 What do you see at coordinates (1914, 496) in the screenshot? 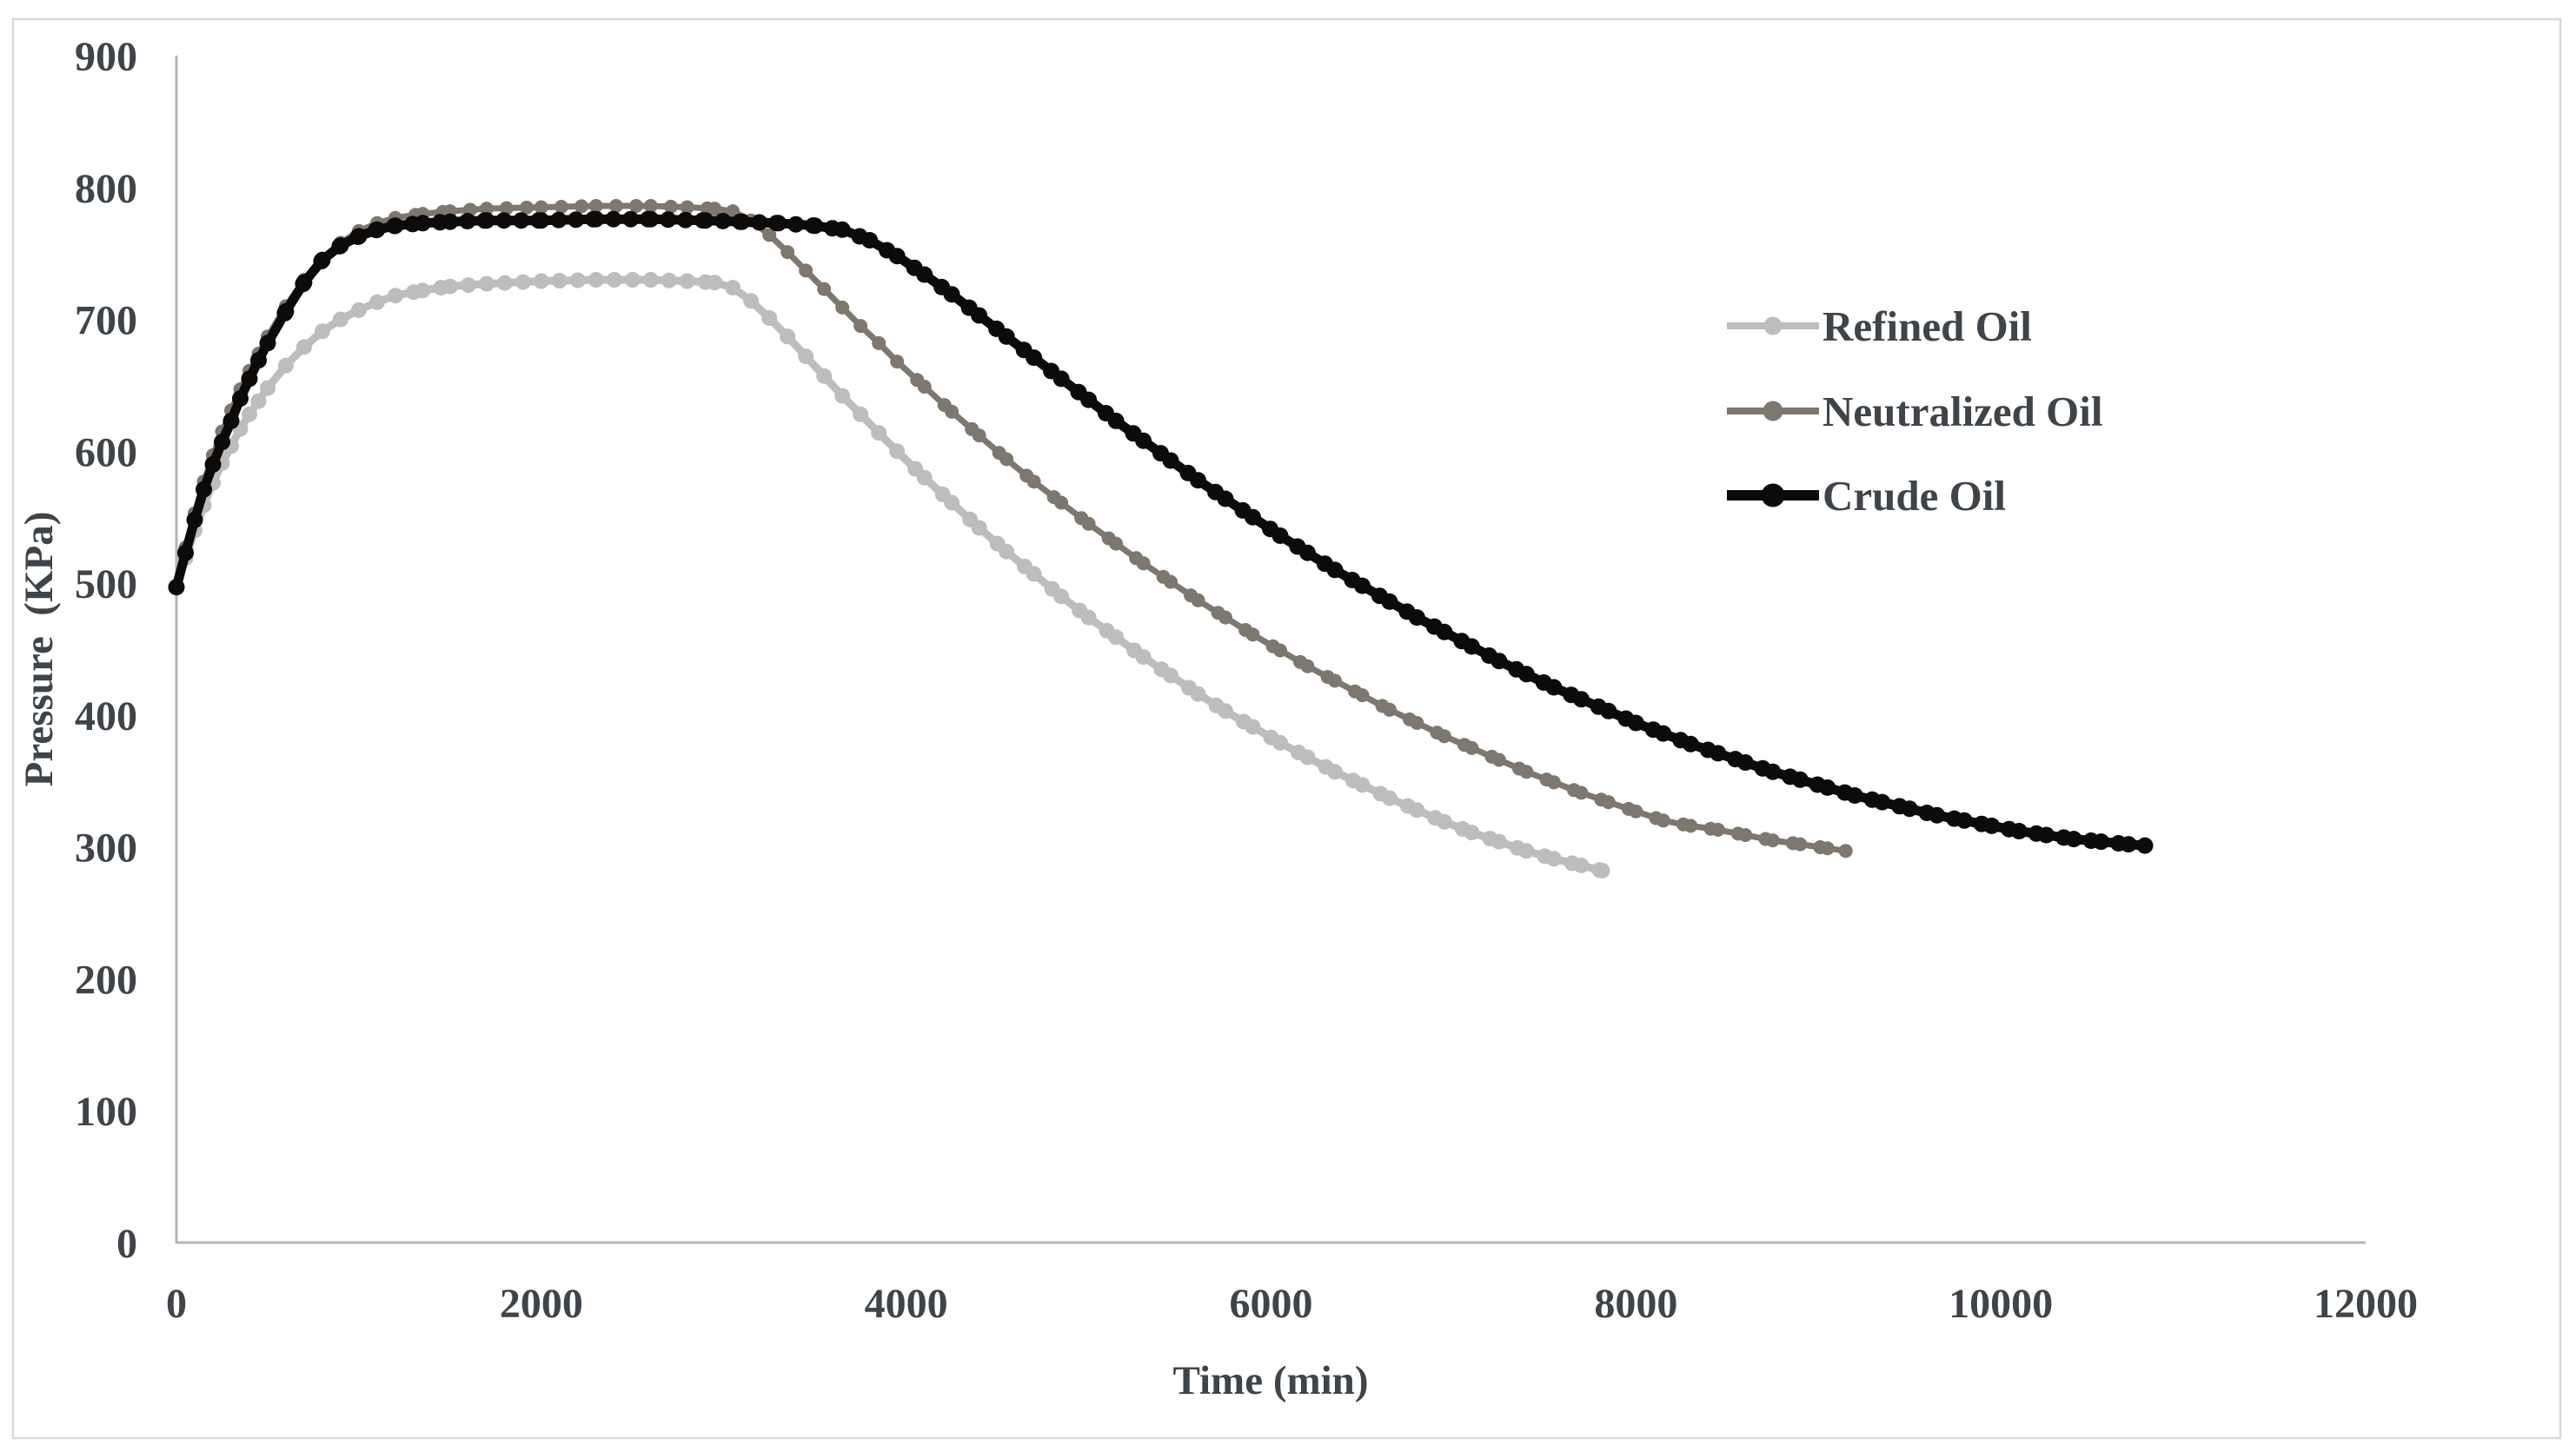
I see `legend-label-crude: Crude Oil` at bounding box center [1914, 496].